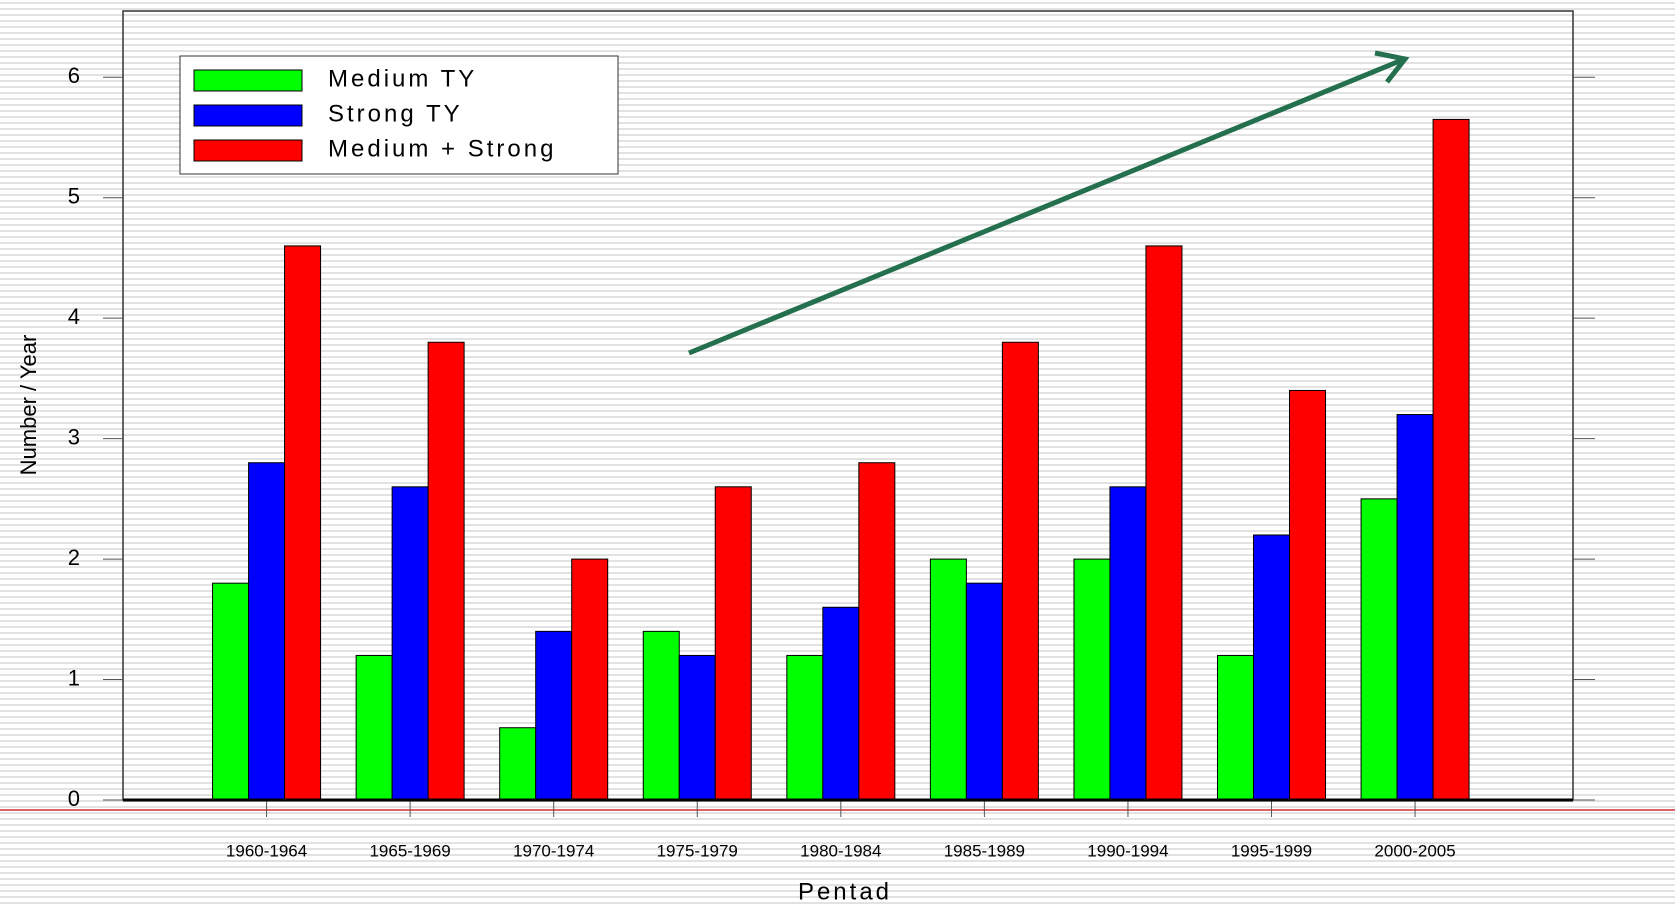  I want to click on y-axis-label: Number / Year, so click(28, 405).